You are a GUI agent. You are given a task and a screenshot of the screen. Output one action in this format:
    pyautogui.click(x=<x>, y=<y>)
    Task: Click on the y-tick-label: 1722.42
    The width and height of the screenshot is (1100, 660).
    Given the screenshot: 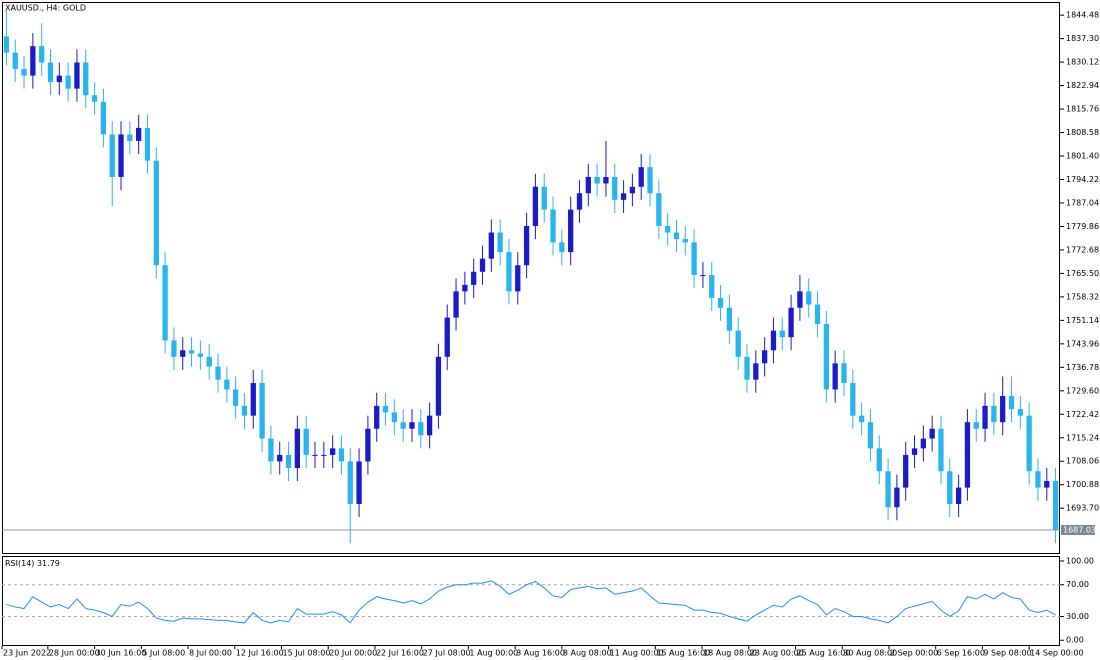 What is the action you would take?
    pyautogui.click(x=1082, y=414)
    